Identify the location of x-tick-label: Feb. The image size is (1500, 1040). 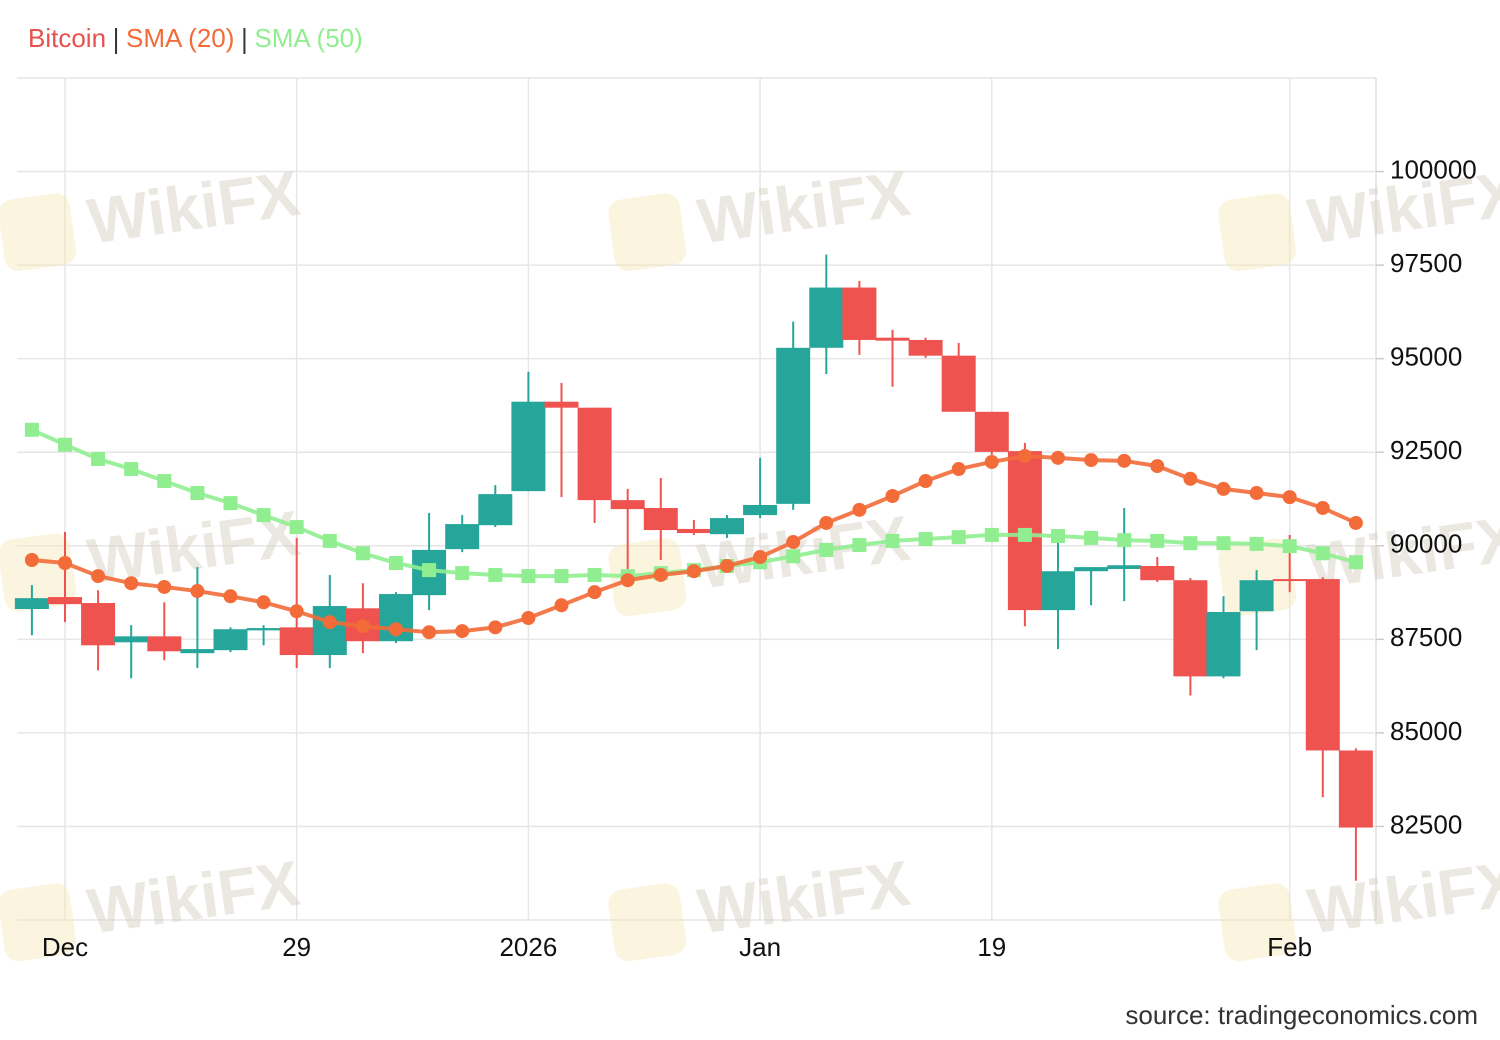
(1289, 947).